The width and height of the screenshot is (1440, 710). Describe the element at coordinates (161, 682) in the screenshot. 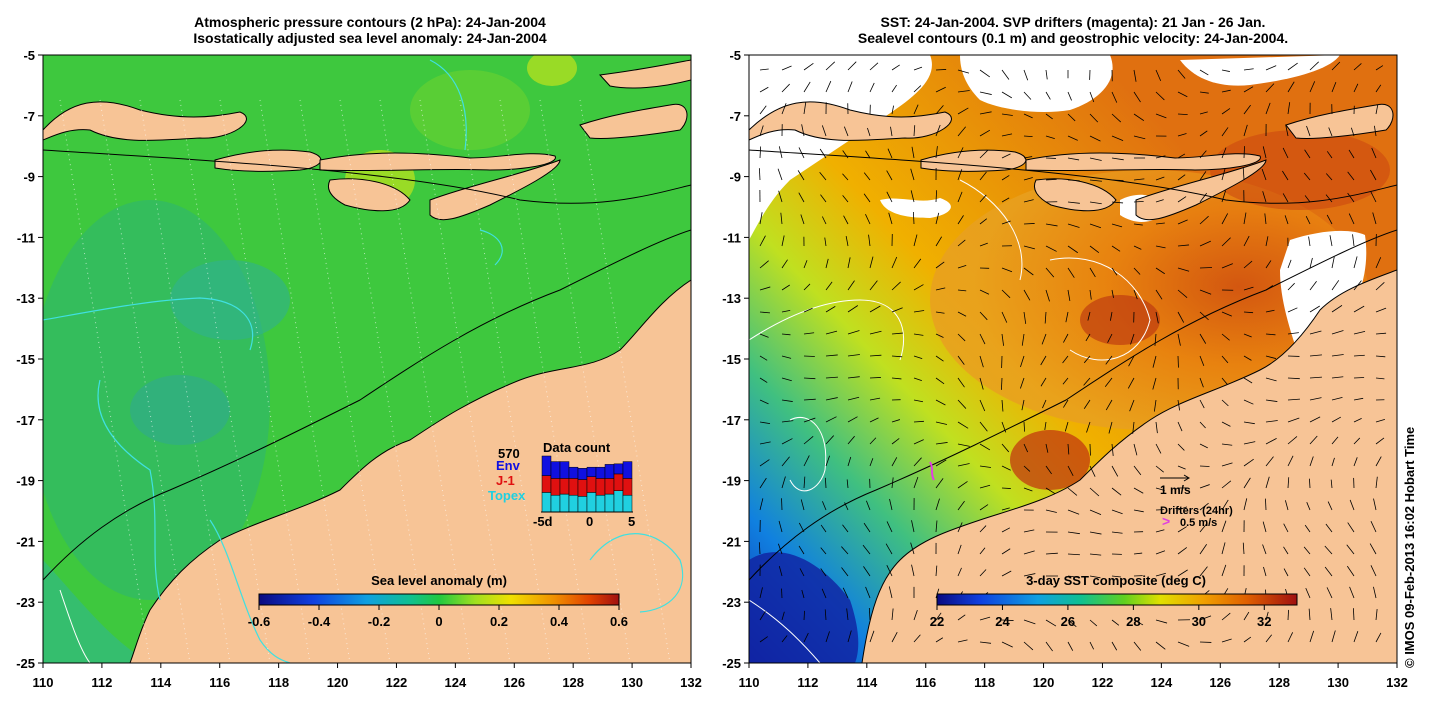

I see `left-lon-tick-label: 114` at that location.